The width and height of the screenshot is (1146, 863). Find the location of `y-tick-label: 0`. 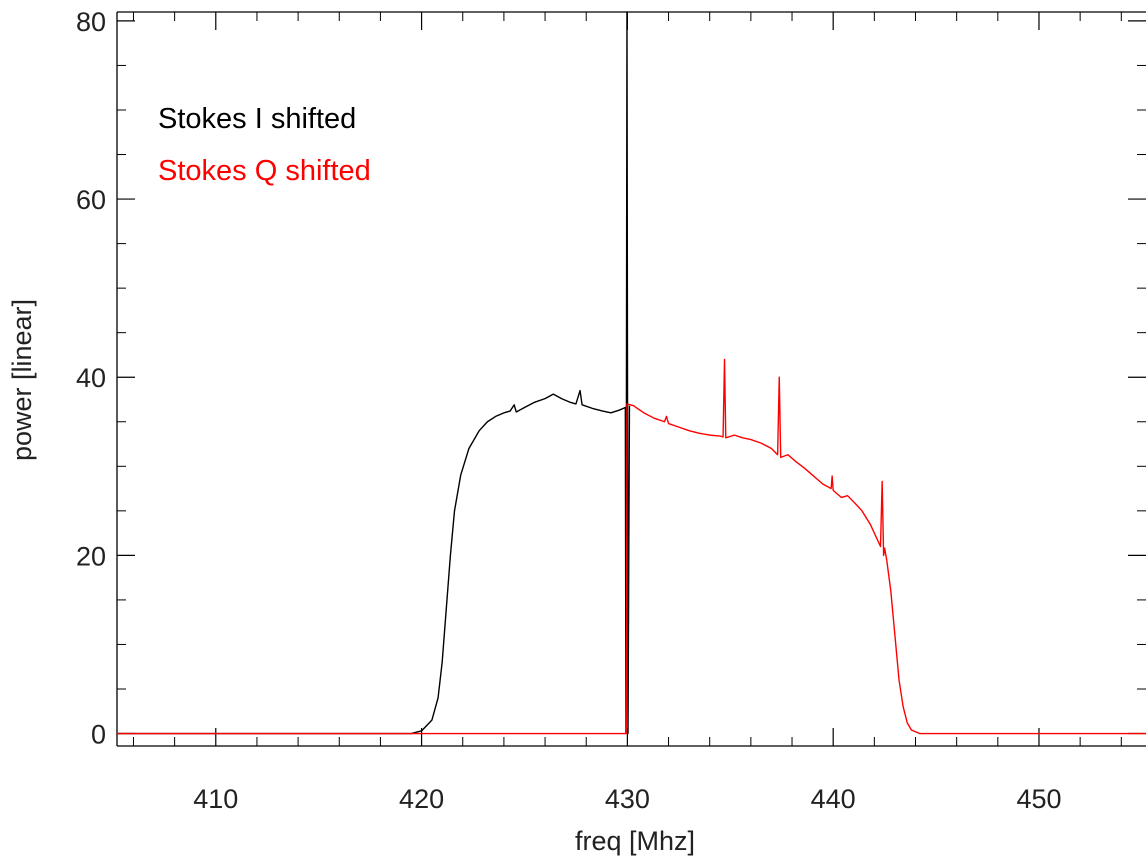

y-tick-label: 0 is located at coordinates (98, 735).